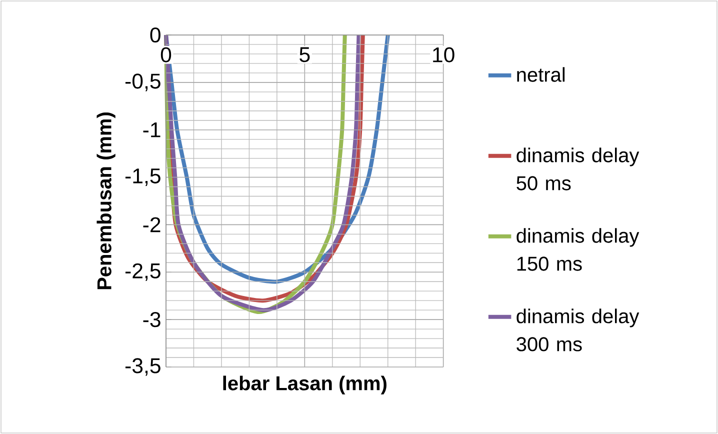 Image resolution: width=718 pixels, height=434 pixels. Describe the element at coordinates (142, 272) in the screenshot. I see `y-tick-label: -2,5` at that location.